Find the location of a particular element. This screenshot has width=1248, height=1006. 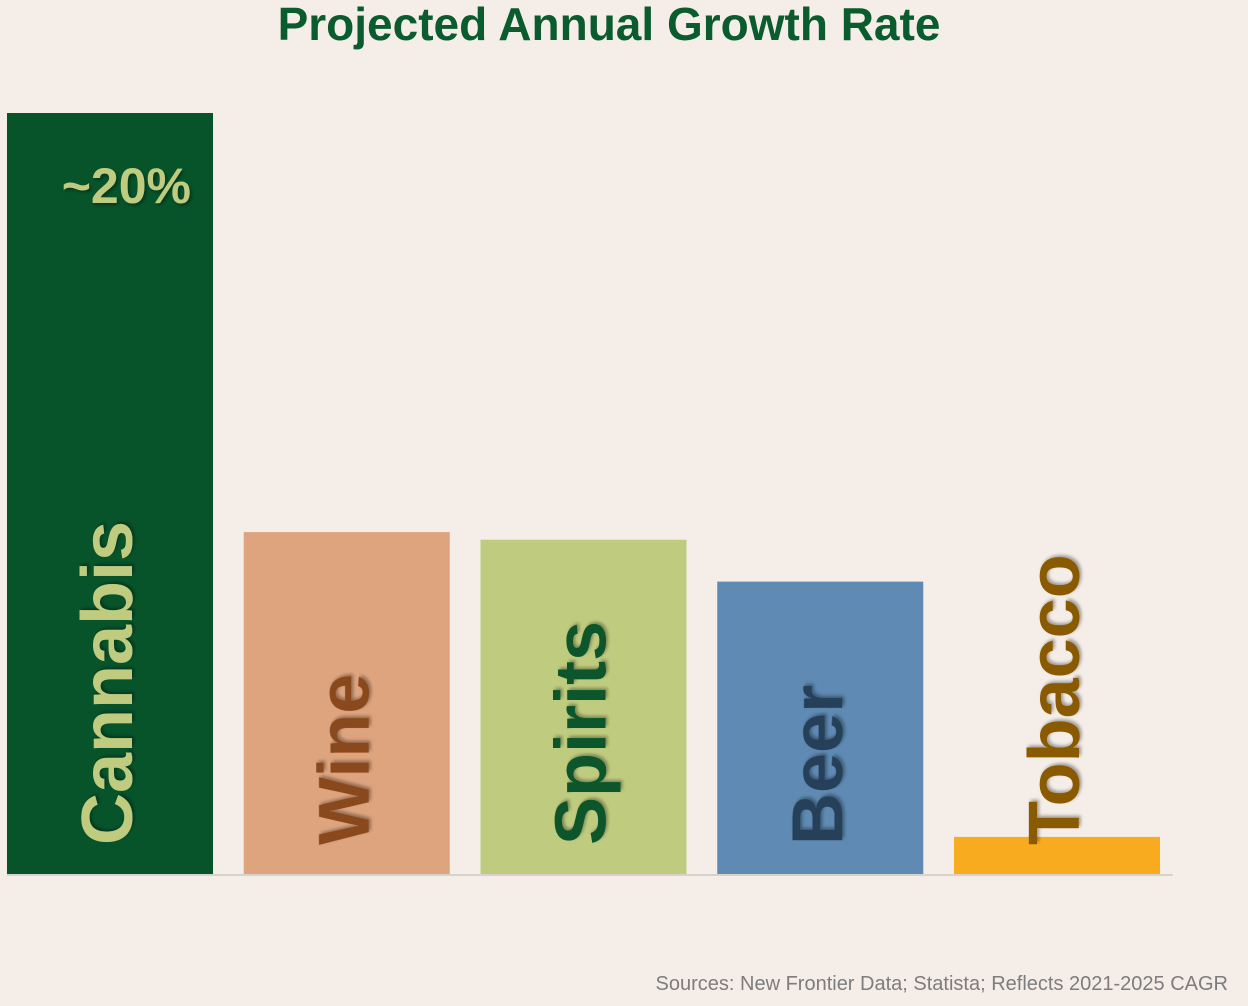

category-label-tobacco: Tobacco is located at coordinates (1055, 699).